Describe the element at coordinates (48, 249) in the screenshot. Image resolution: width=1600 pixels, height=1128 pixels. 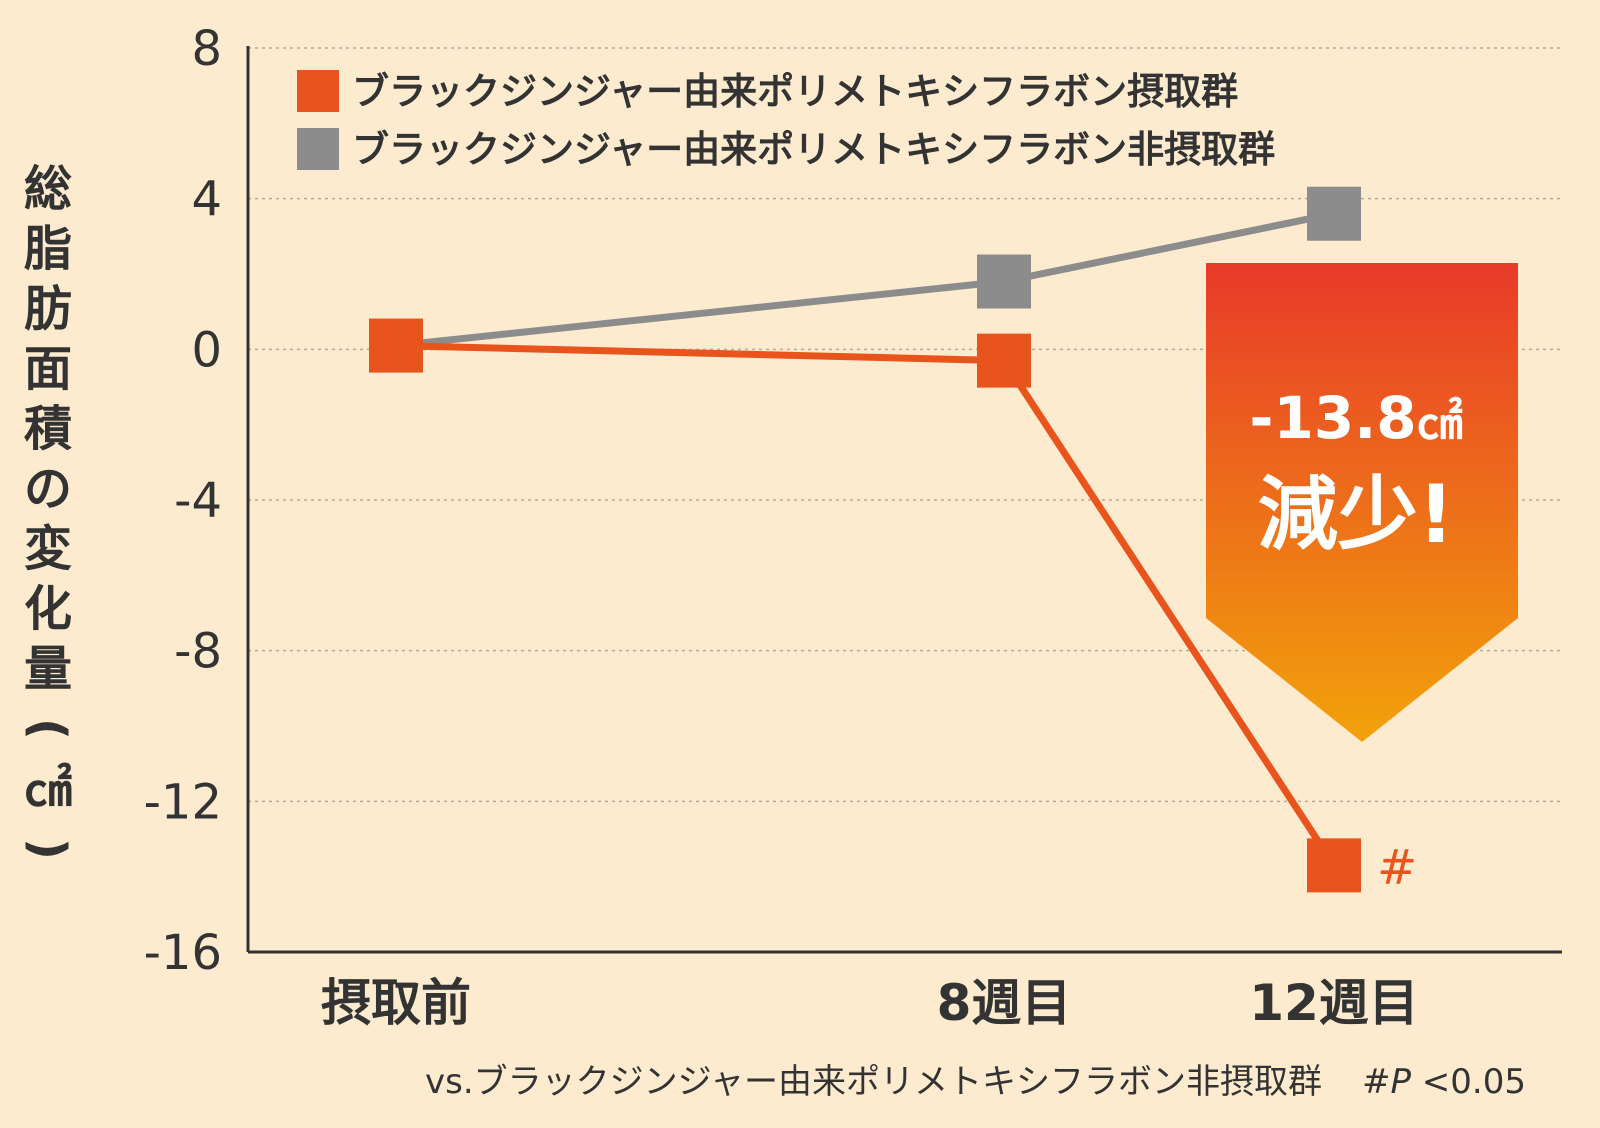
I see `y-axis-label-char: 脂` at that location.